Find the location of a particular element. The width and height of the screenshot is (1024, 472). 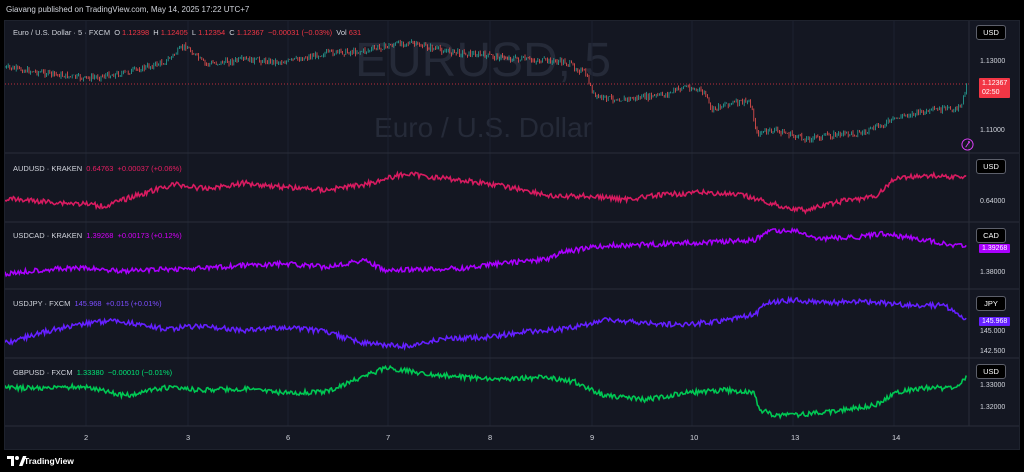

open-value: 1.12398 is located at coordinates (136, 32).